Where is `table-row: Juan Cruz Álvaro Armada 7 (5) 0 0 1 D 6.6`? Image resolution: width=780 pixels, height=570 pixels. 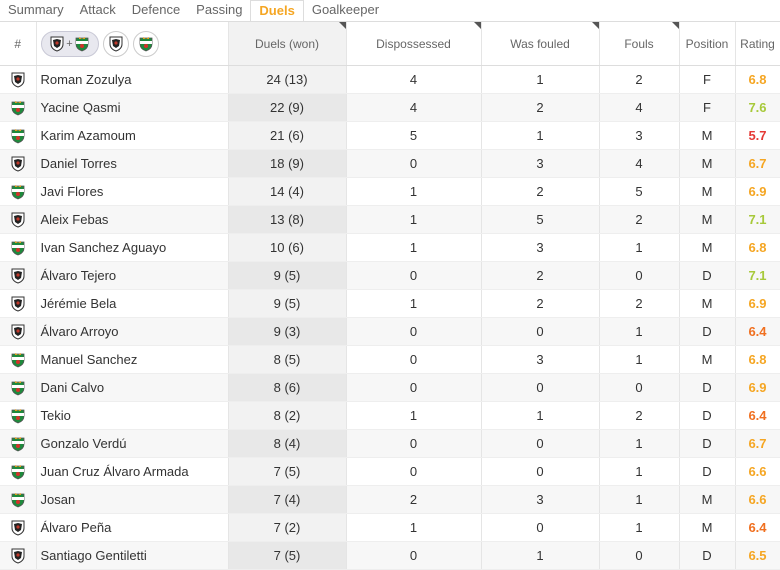 table-row: Juan Cruz Álvaro Armada 7 (5) 0 0 1 D 6.6 is located at coordinates (390, 471).